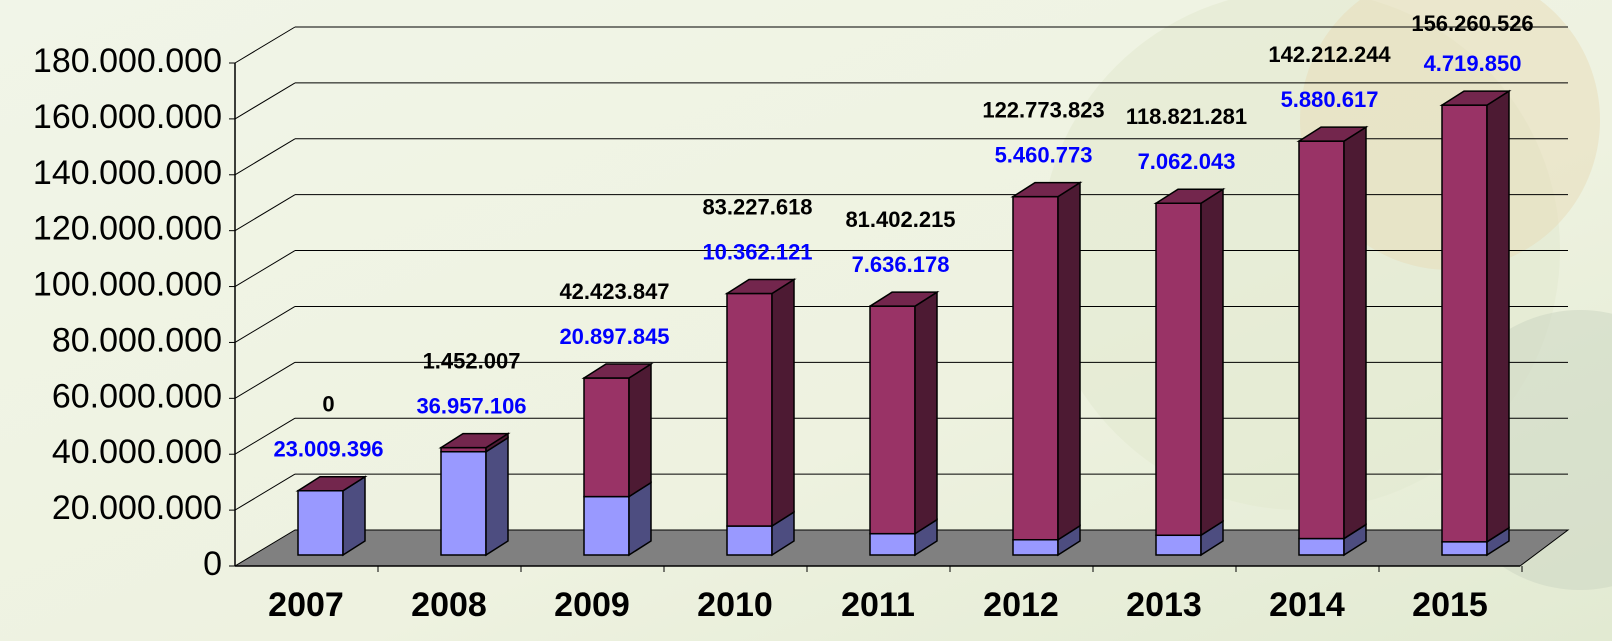 The width and height of the screenshot is (1612, 641). What do you see at coordinates (1043, 109) in the screenshot?
I see `value-label: 122.773.823` at bounding box center [1043, 109].